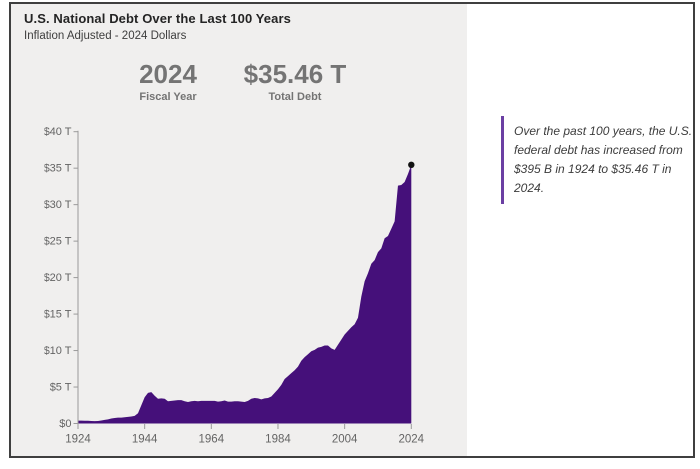  What do you see at coordinates (61, 388) in the screenshot?
I see `y-axis-tick-label: $5 T` at bounding box center [61, 388].